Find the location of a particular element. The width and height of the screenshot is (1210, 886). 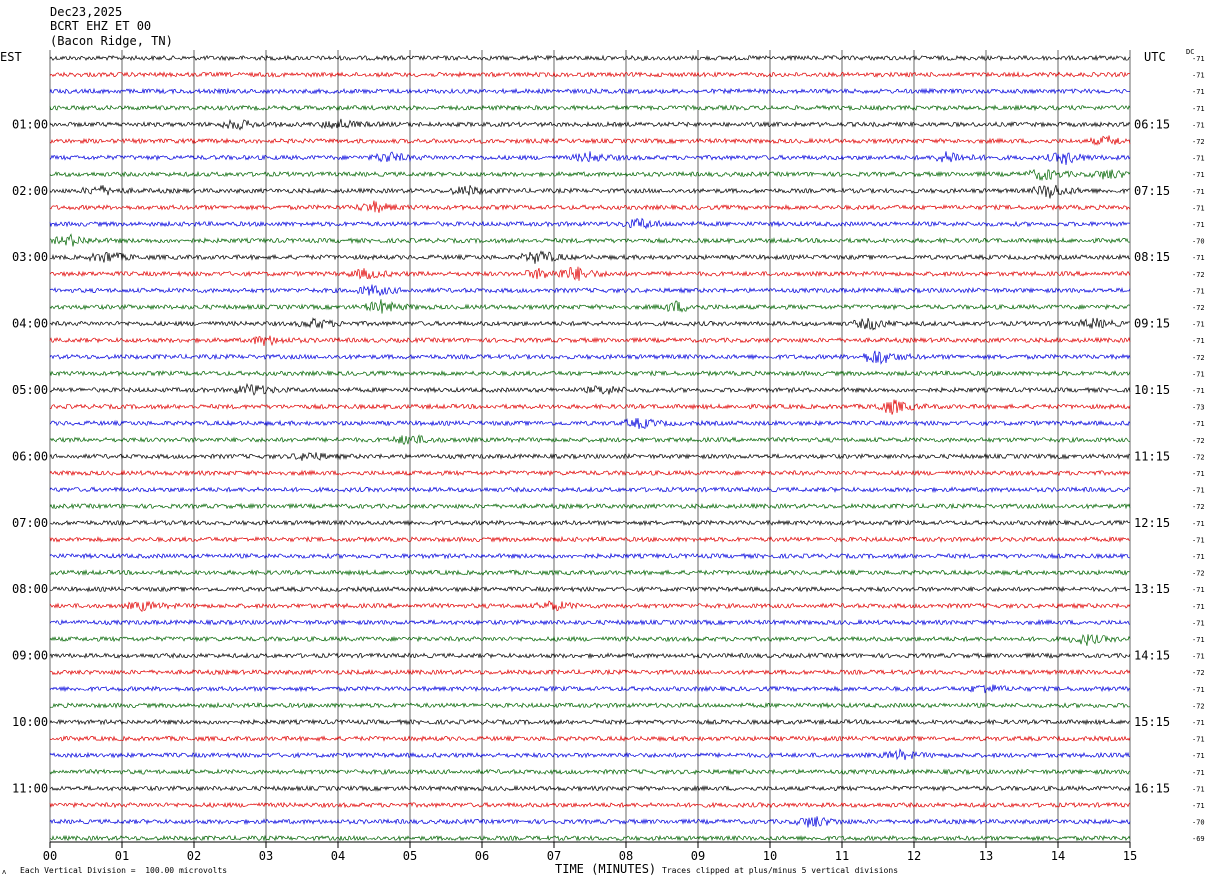

dc-offset-value: -69 is located at coordinates (1198, 839).